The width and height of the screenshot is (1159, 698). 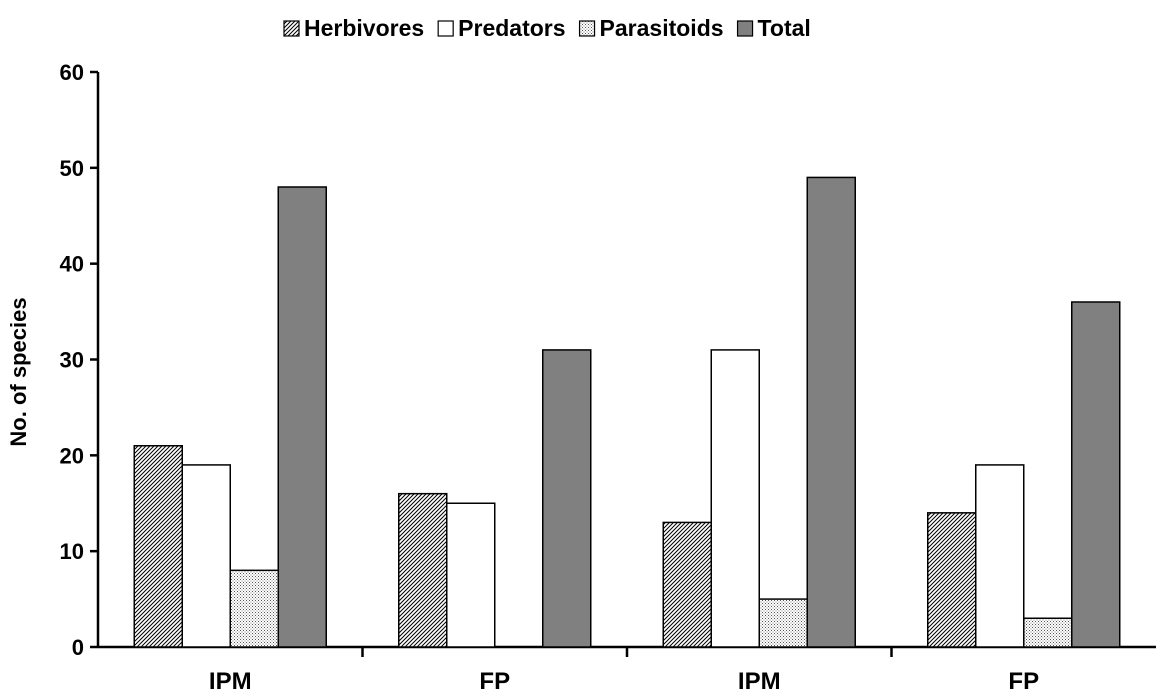 I want to click on legend-label: Predators, so click(x=511, y=28).